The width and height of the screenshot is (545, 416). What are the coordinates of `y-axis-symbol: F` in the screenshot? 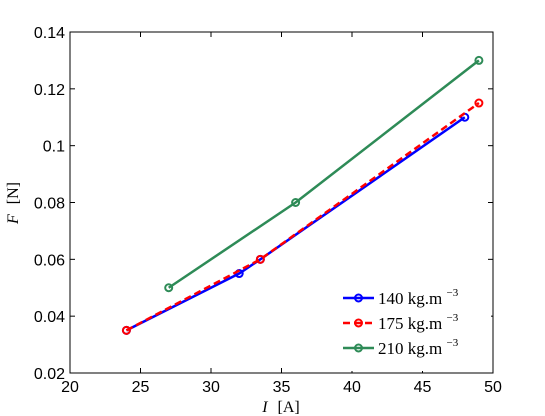 It's located at (13, 219).